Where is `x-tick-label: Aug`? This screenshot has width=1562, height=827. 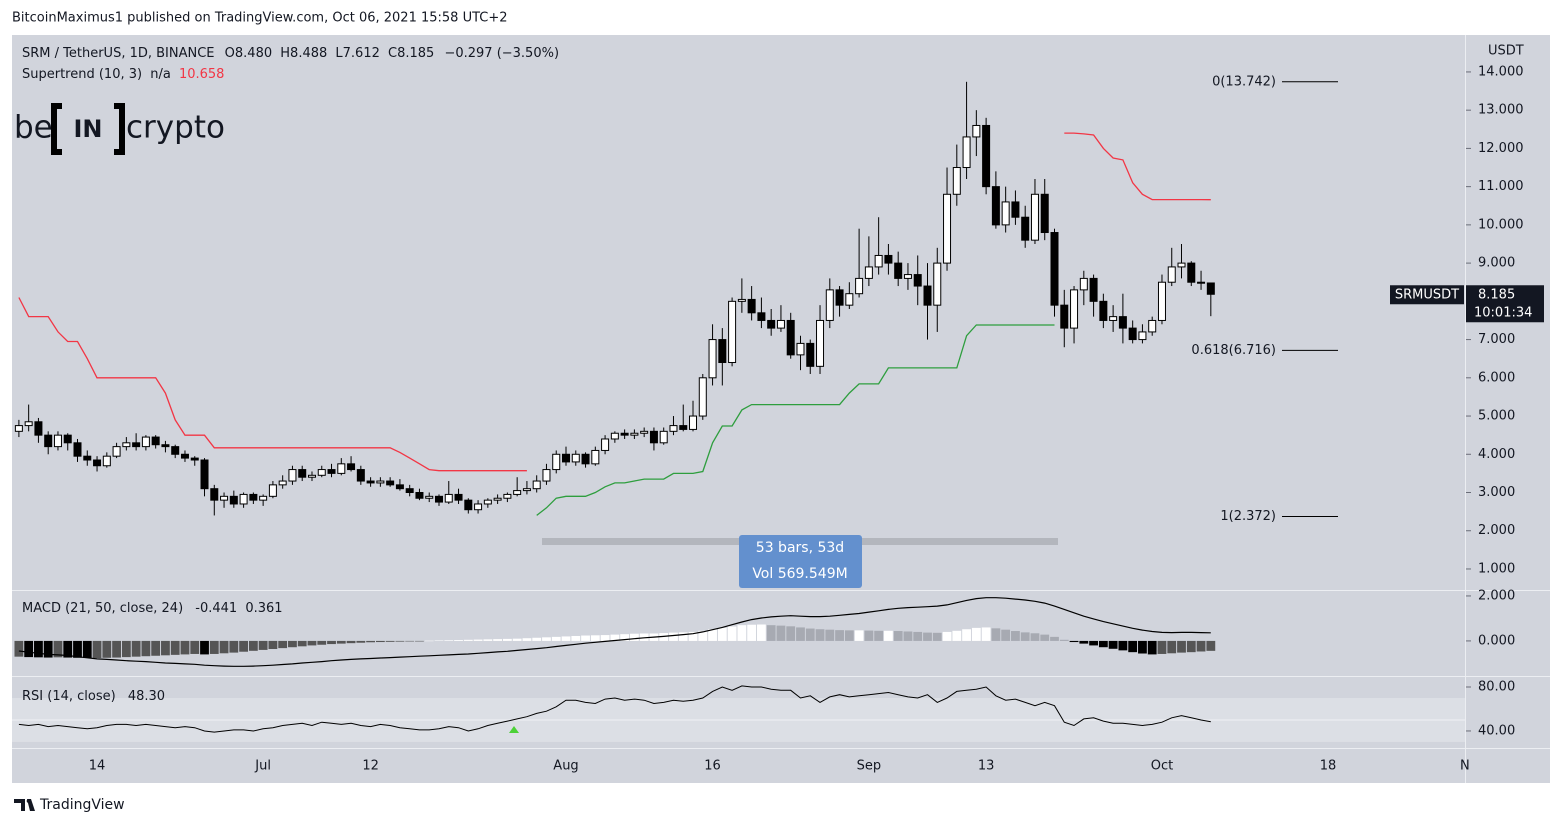
x-tick-label: Aug is located at coordinates (565, 766).